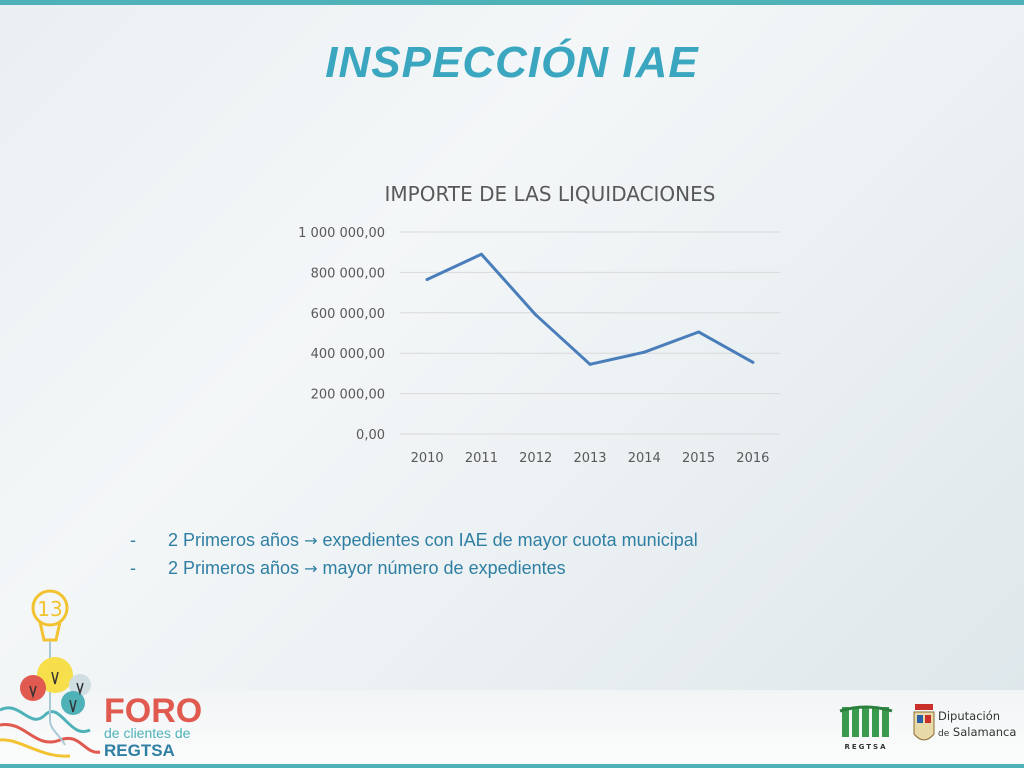 Image resolution: width=1024 pixels, height=768 pixels. Describe the element at coordinates (147, 733) in the screenshot. I see `foro-line2: de clientes de` at that location.